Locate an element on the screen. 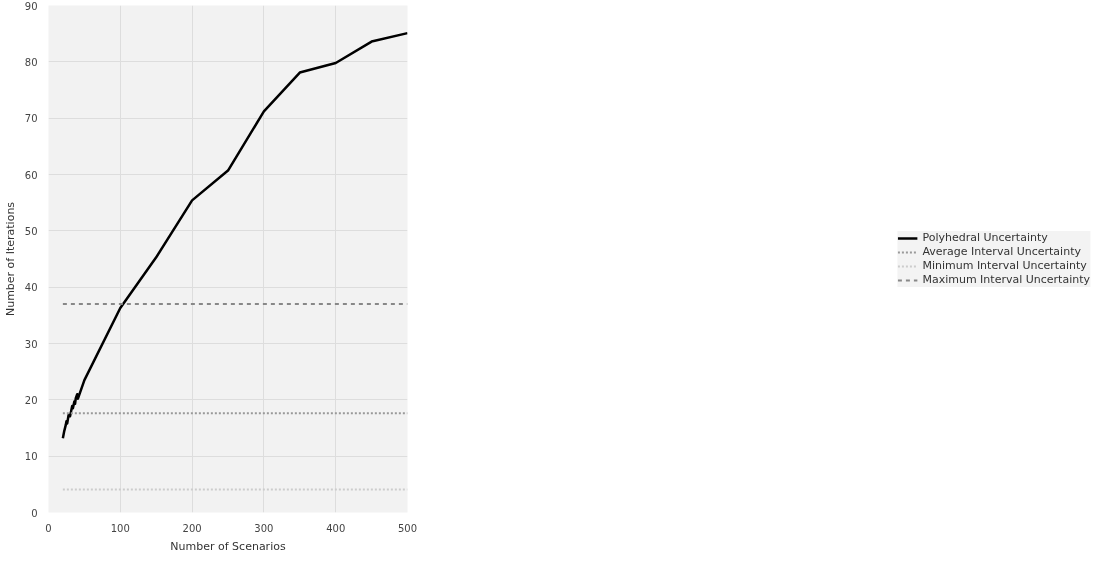  y-tick-label: 10 is located at coordinates (31, 457).